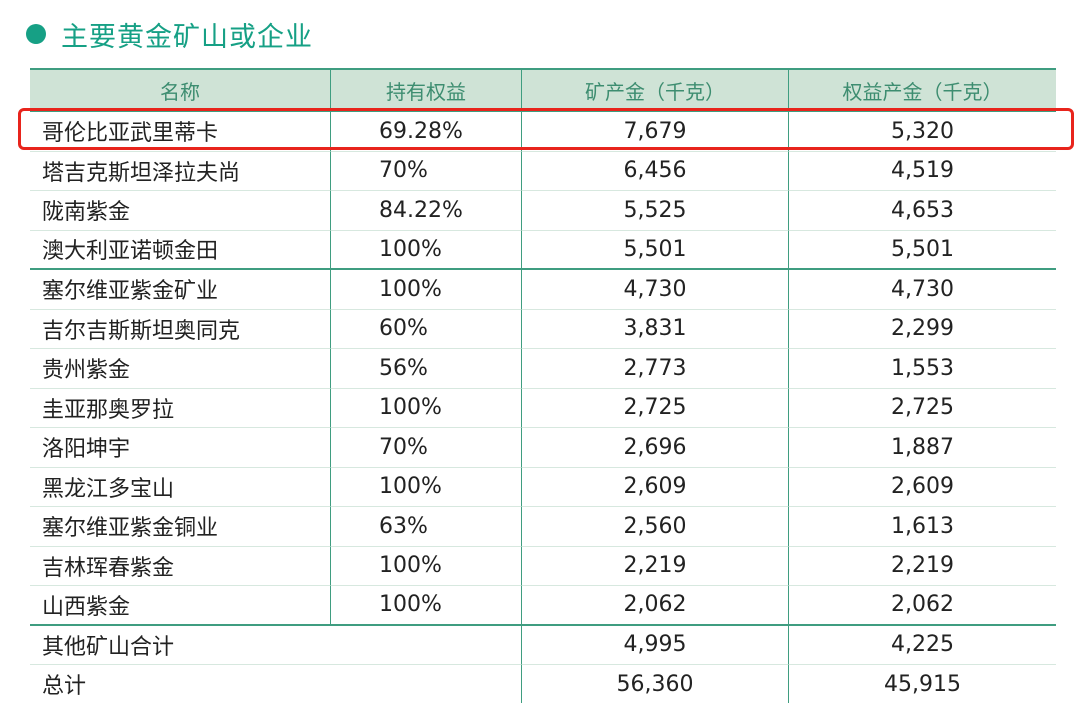  I want to click on row-production: 2,560, so click(655, 527).